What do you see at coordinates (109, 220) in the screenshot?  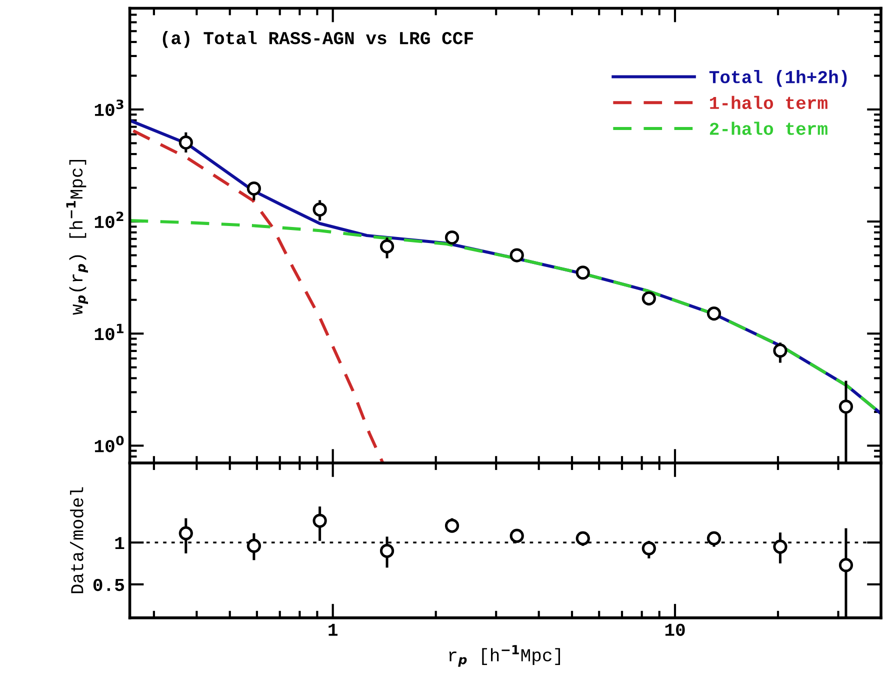 I see `y-tick-label: 10$^{2}$` at bounding box center [109, 220].